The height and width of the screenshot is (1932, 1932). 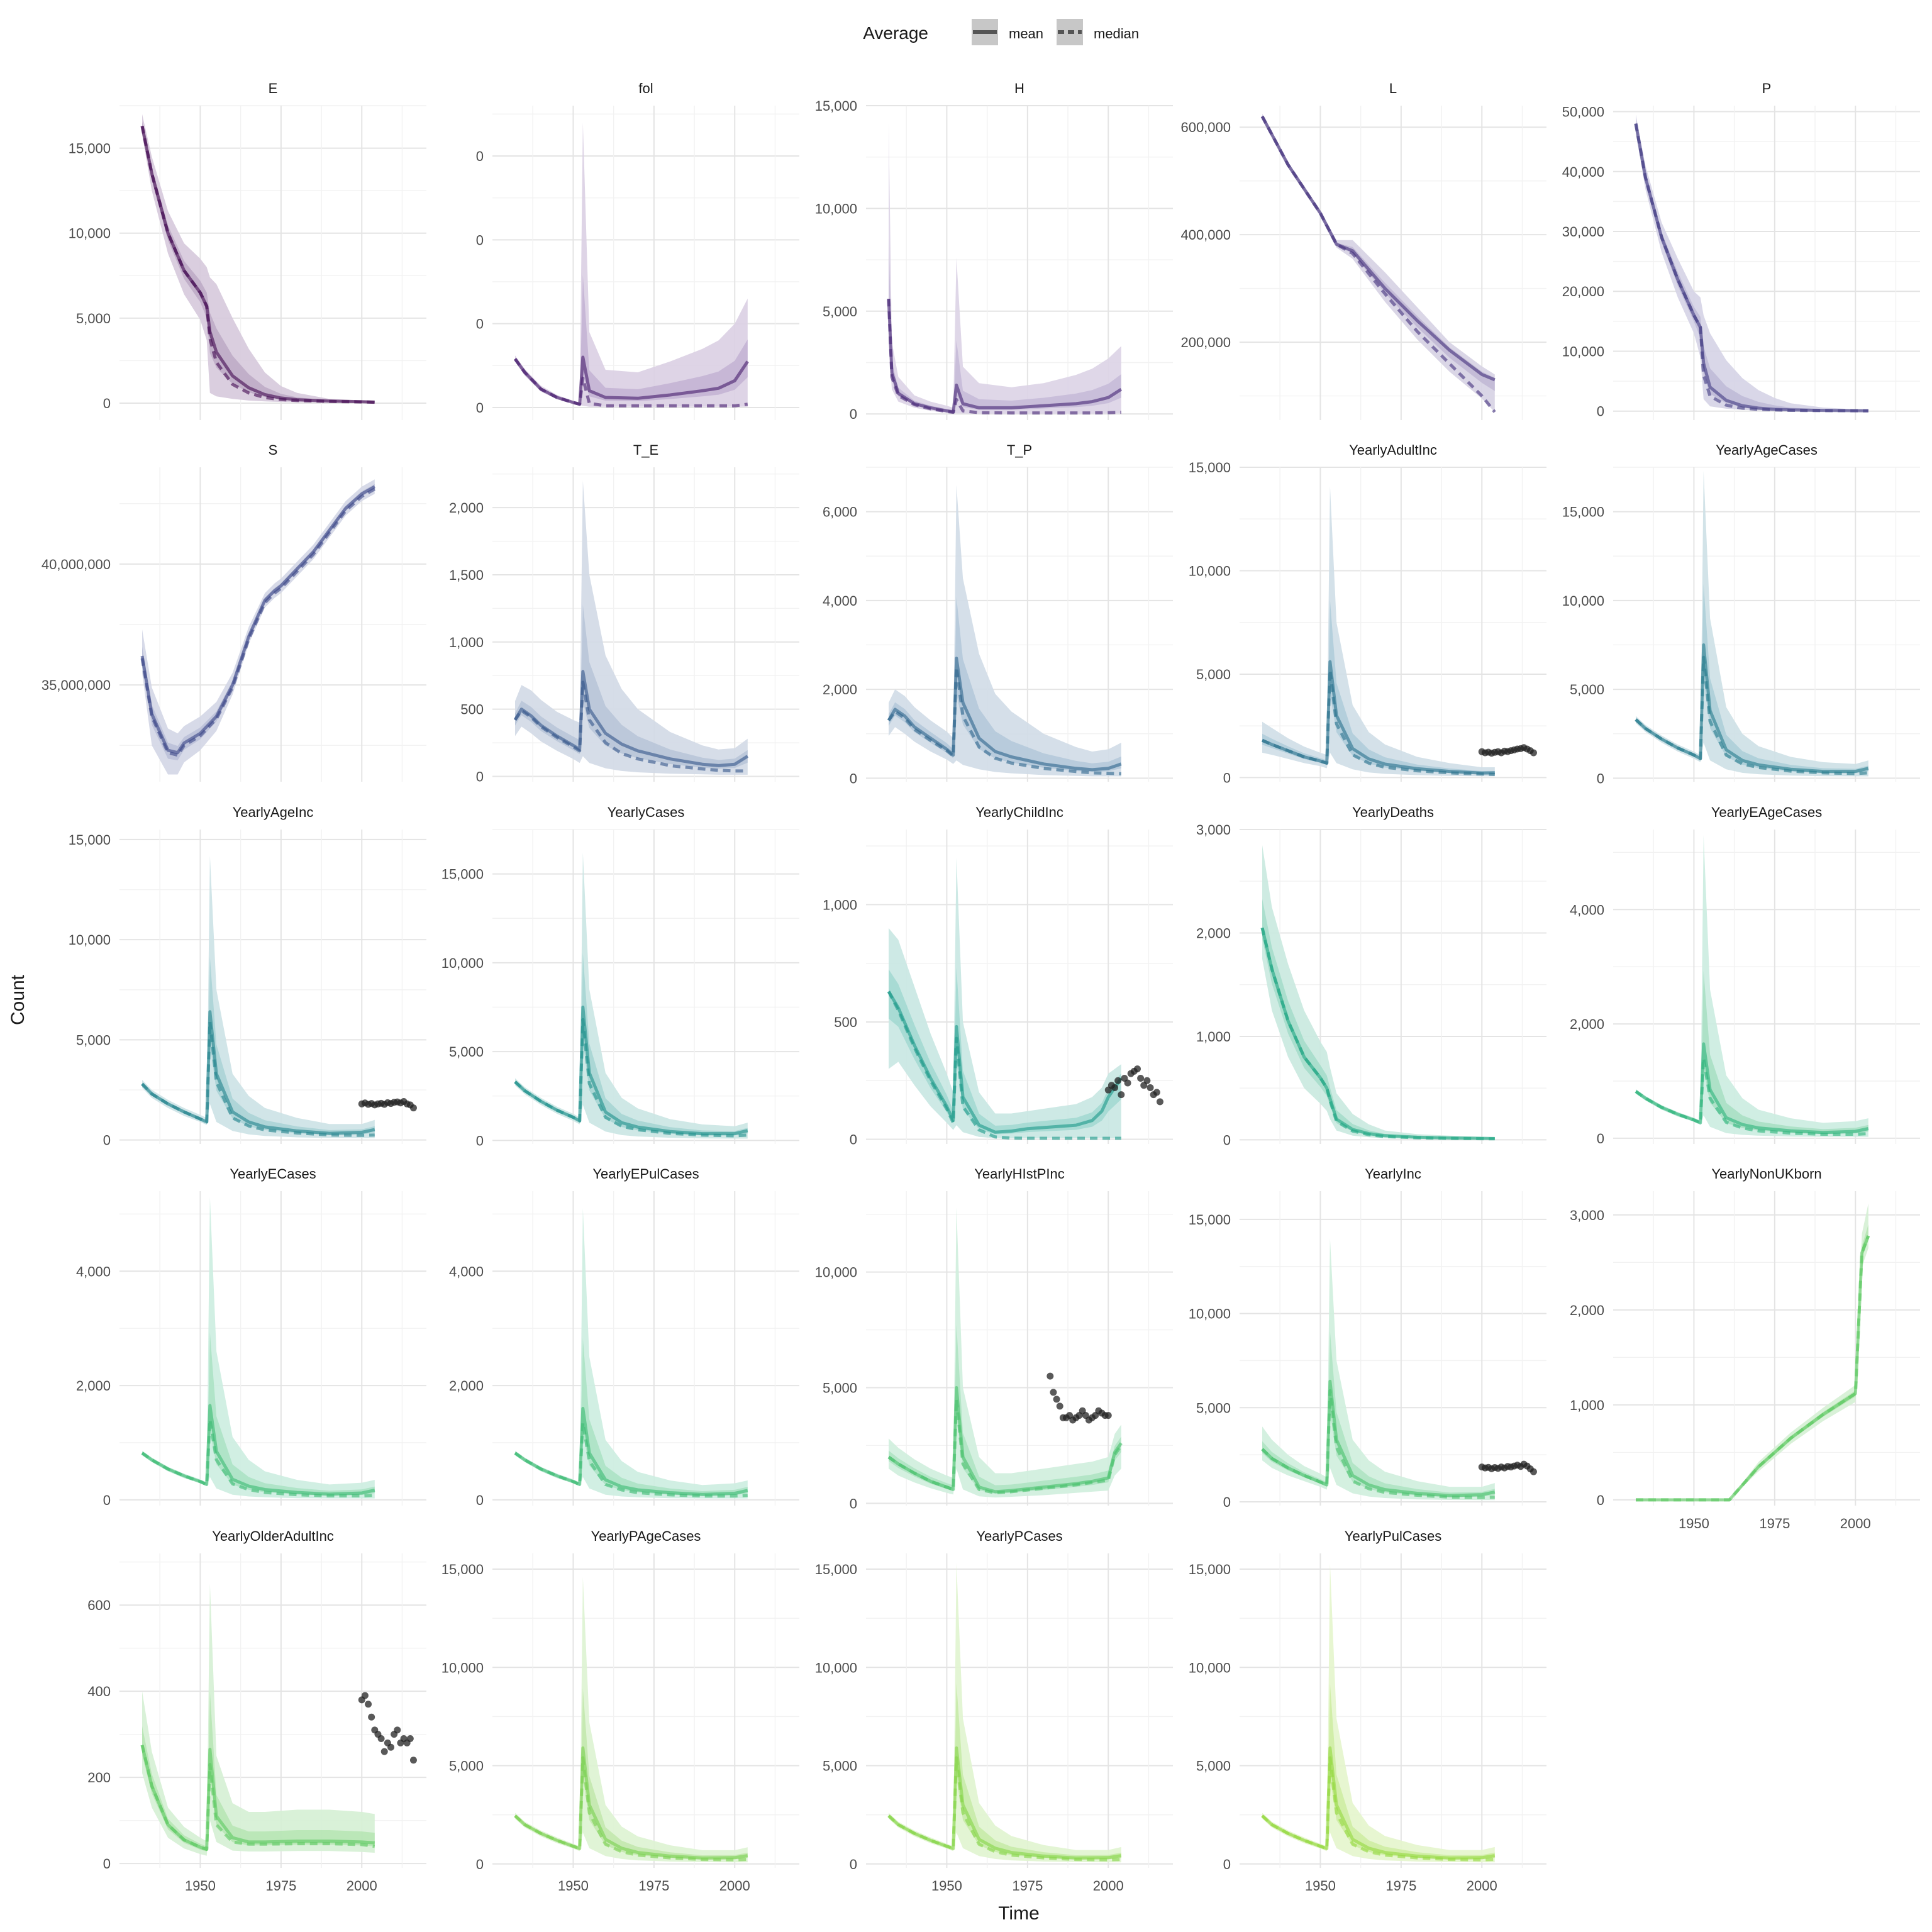 I want to click on panel-title: YearlyECases, so click(x=273, y=1174).